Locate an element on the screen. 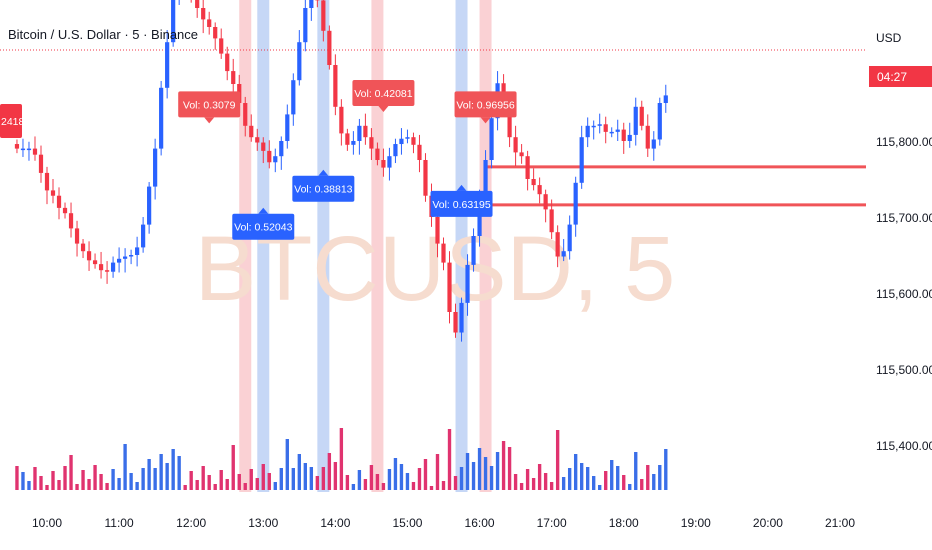 This screenshot has width=932, height=550. marker-3: Vol: 0.42081 is located at coordinates (383, 96).